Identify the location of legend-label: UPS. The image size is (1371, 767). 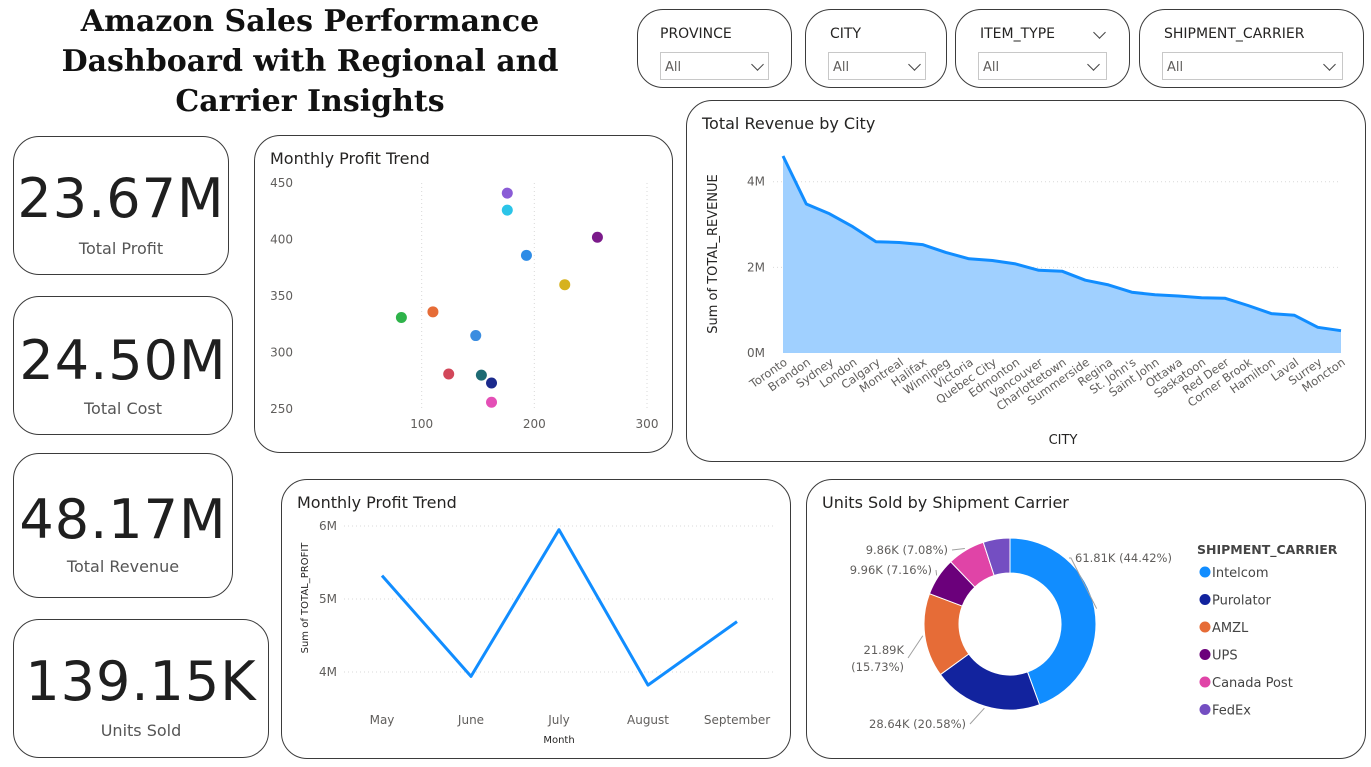
(1225, 656).